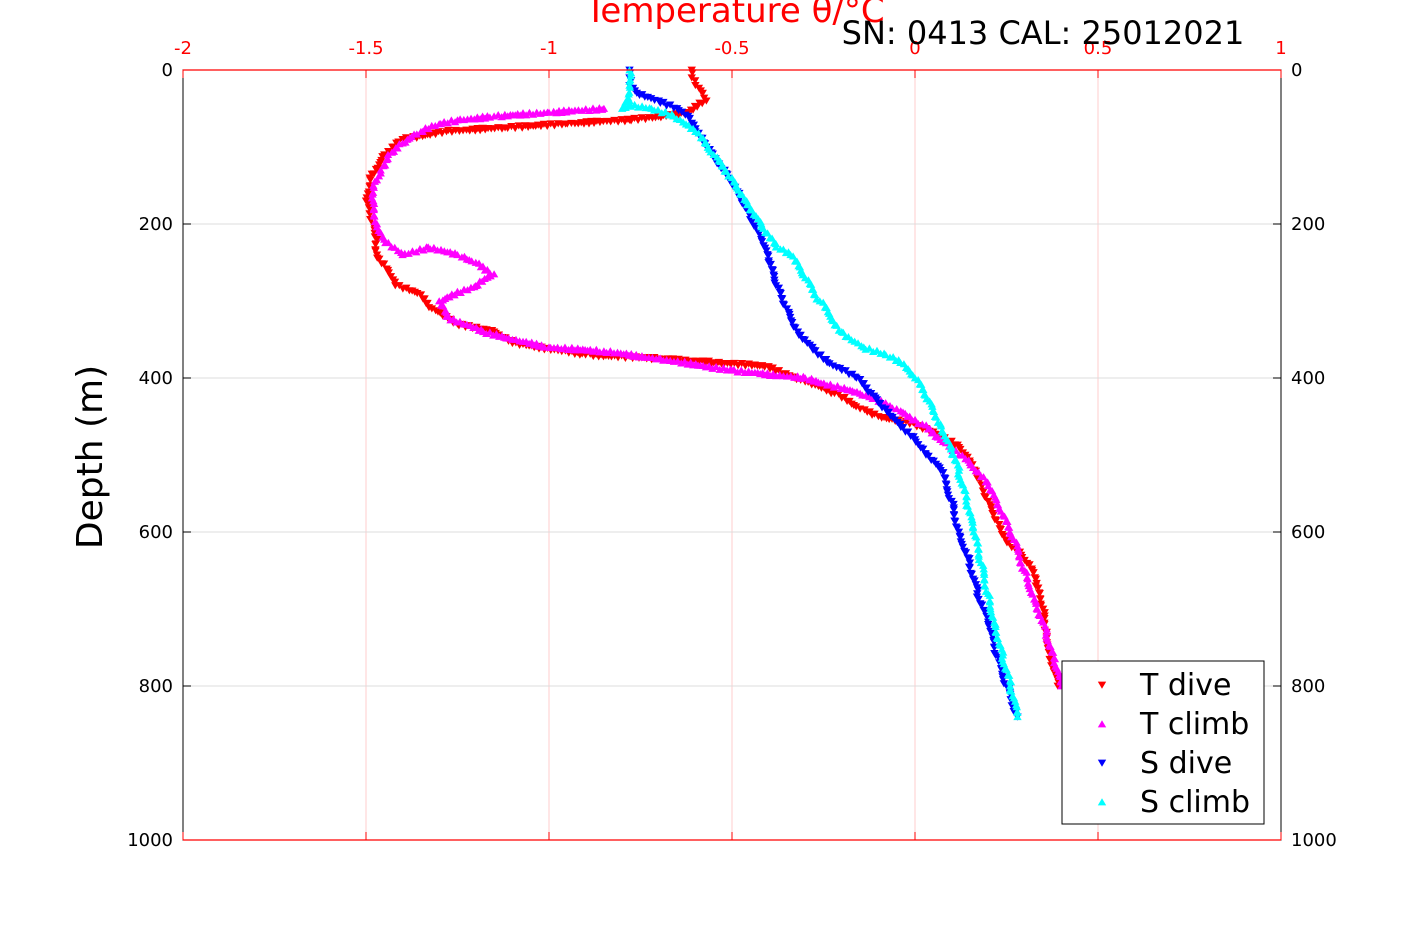  Describe the element at coordinates (914, 48) in the screenshot. I see `x-tick-label: 0` at that location.